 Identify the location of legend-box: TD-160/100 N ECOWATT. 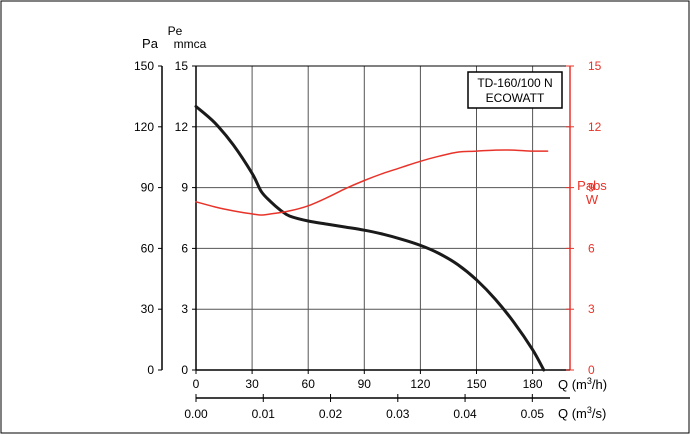
(515, 90).